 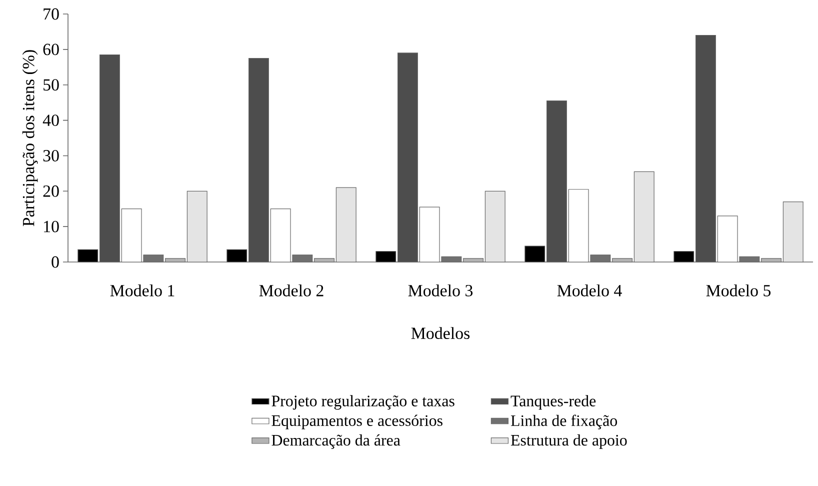 I want to click on y-tick-label: 50, so click(x=51, y=85).